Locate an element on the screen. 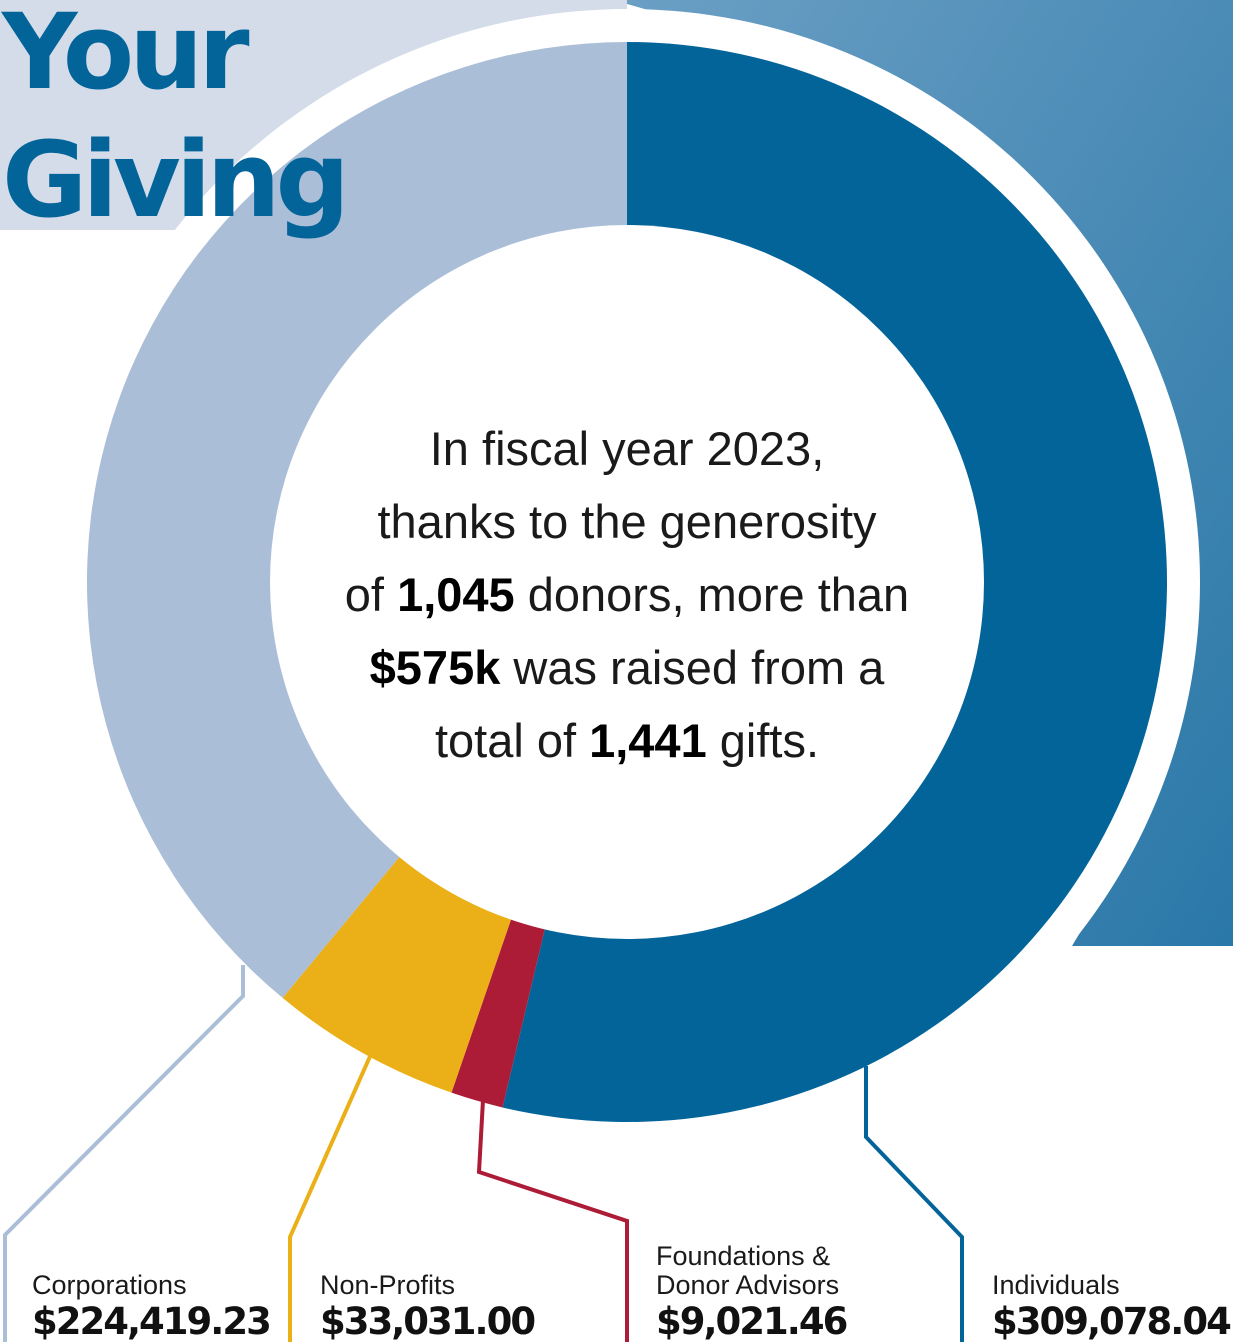 Image resolution: width=1233 pixels, height=1344 pixels. legend-non-profits: Non-Profits $33,031.00 is located at coordinates (428, 1307).